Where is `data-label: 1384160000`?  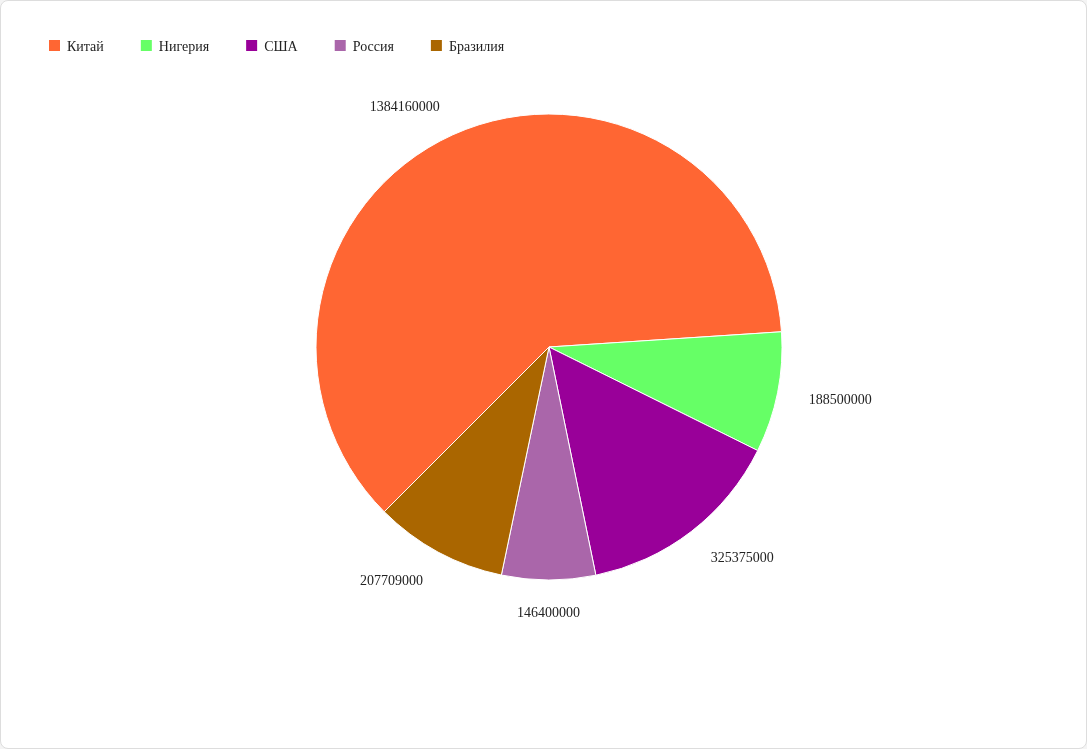
data-label: 1384160000 is located at coordinates (404, 106).